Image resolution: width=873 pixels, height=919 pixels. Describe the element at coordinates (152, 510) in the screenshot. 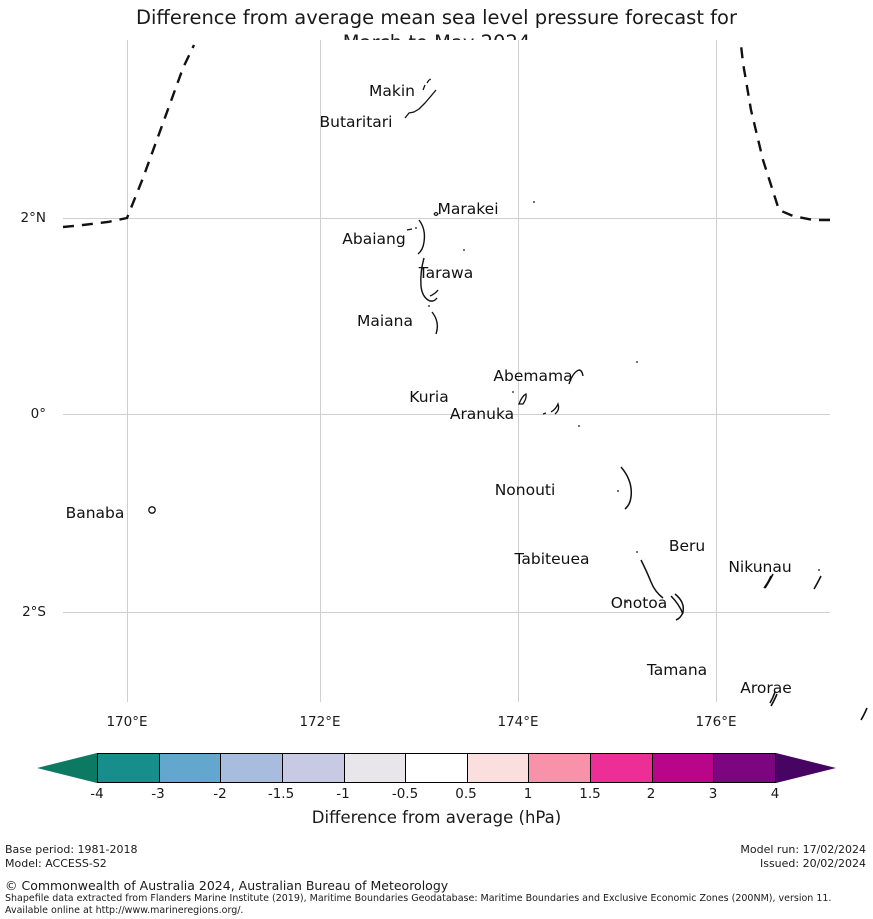

I see `coastline-banaba` at that location.